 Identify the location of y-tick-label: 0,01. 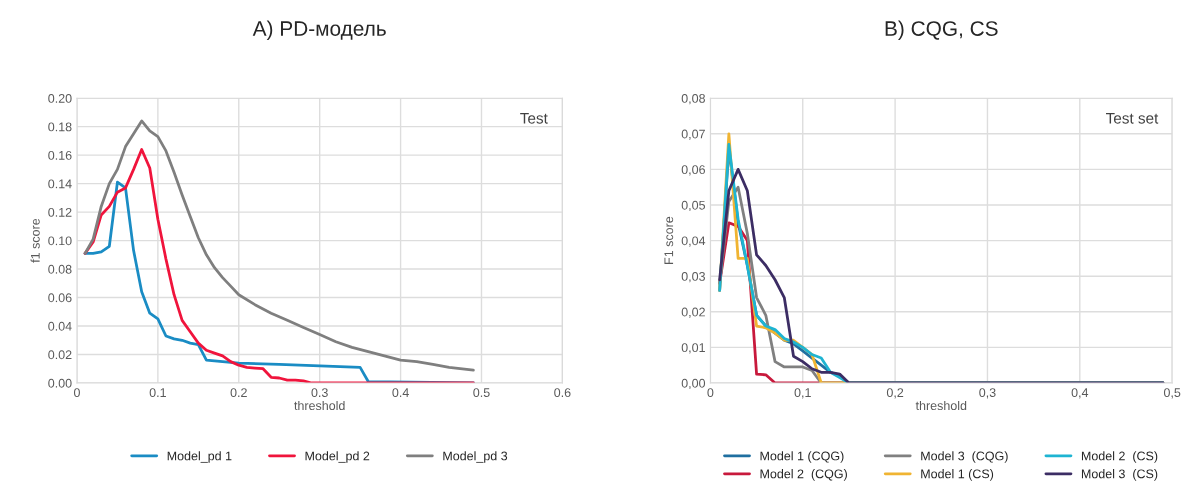
(693, 348).